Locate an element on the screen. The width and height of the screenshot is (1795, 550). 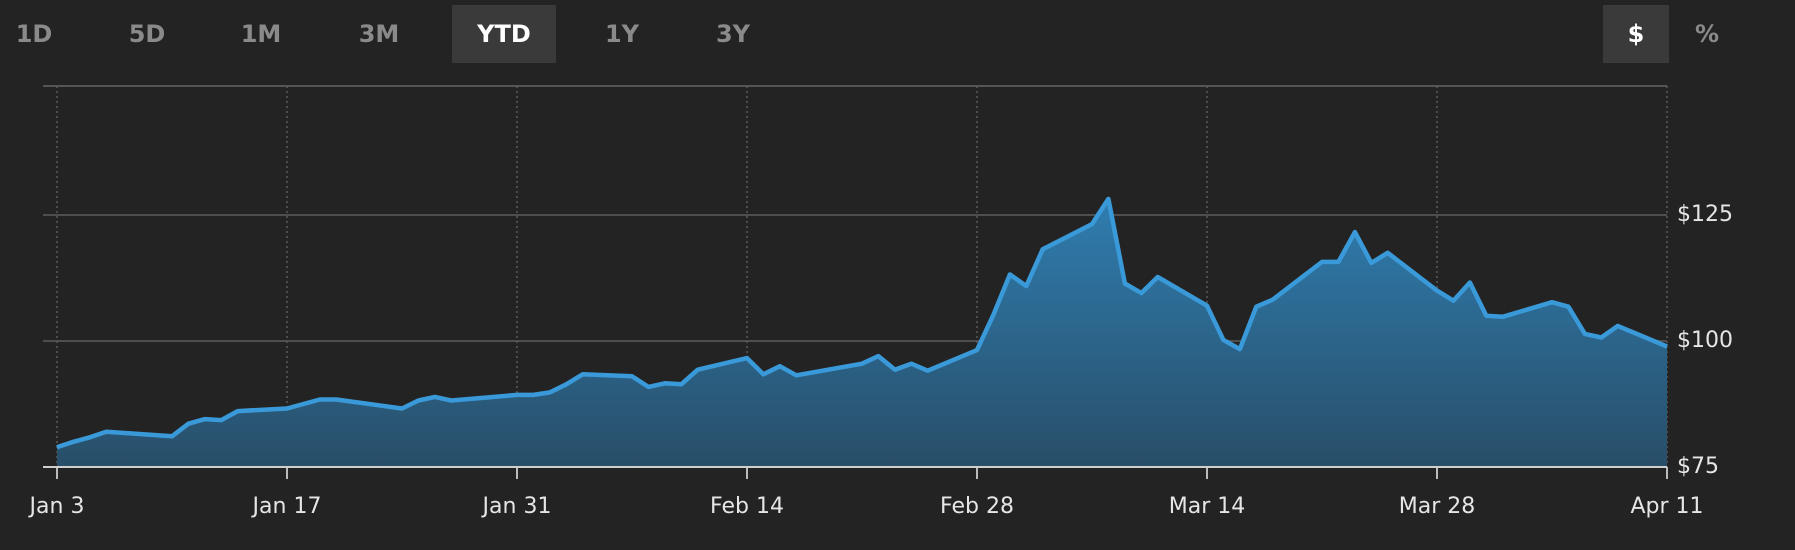
x-tick-label: Feb 28 is located at coordinates (977, 506).